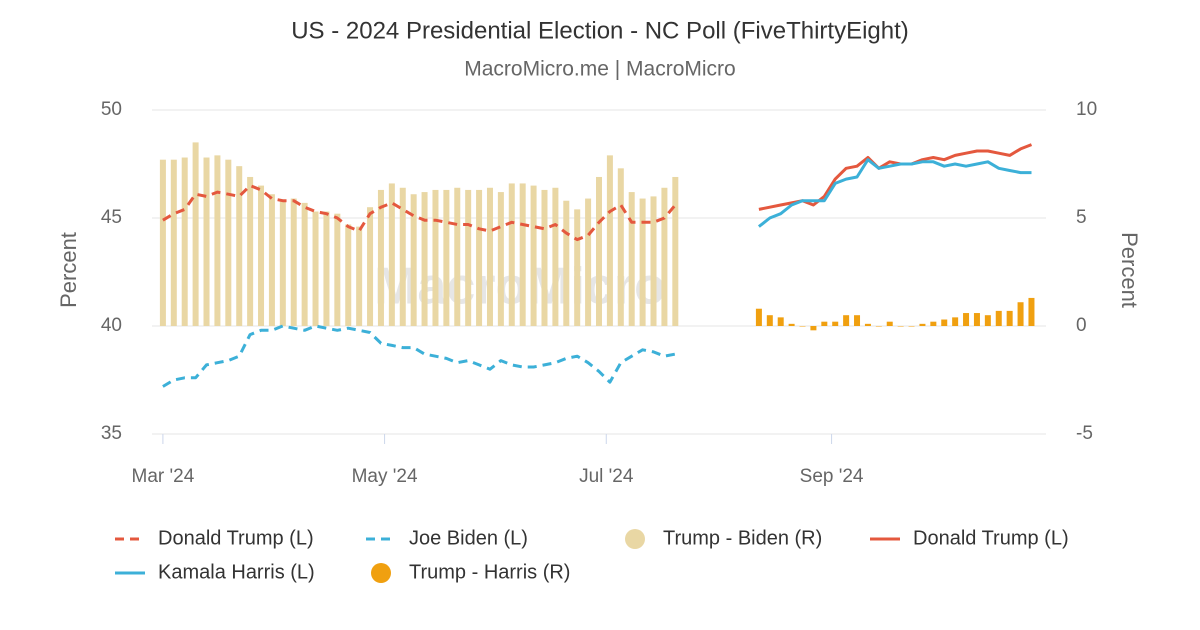 The height and width of the screenshot is (630, 1200). What do you see at coordinates (1081, 217) in the screenshot?
I see `y2-tick-label: 5` at bounding box center [1081, 217].